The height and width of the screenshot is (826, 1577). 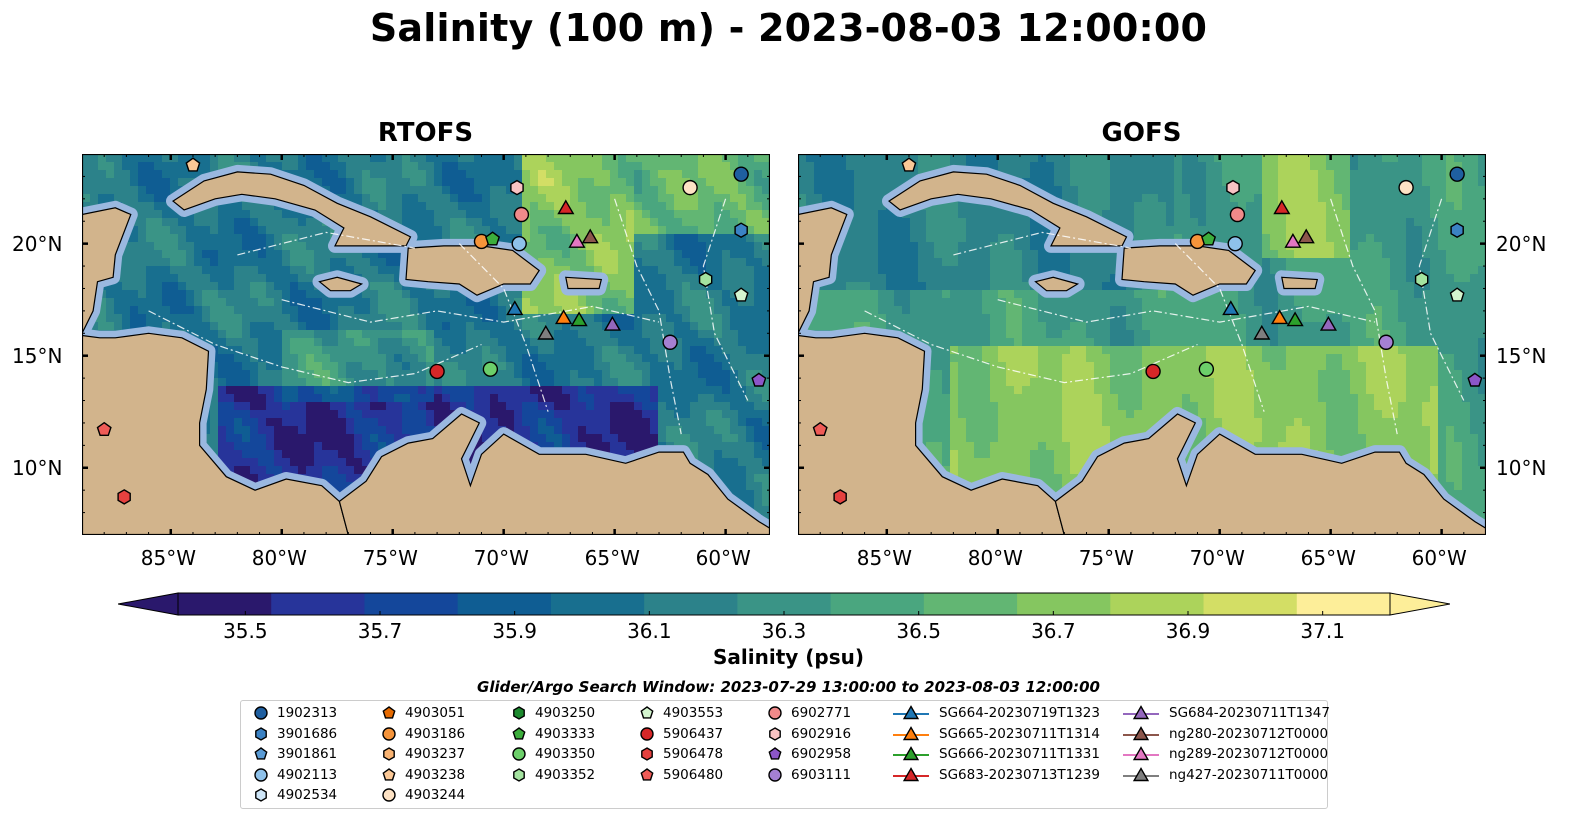 I want to click on legend-item-label: SG664-20230719T1323, so click(x=1019, y=713).